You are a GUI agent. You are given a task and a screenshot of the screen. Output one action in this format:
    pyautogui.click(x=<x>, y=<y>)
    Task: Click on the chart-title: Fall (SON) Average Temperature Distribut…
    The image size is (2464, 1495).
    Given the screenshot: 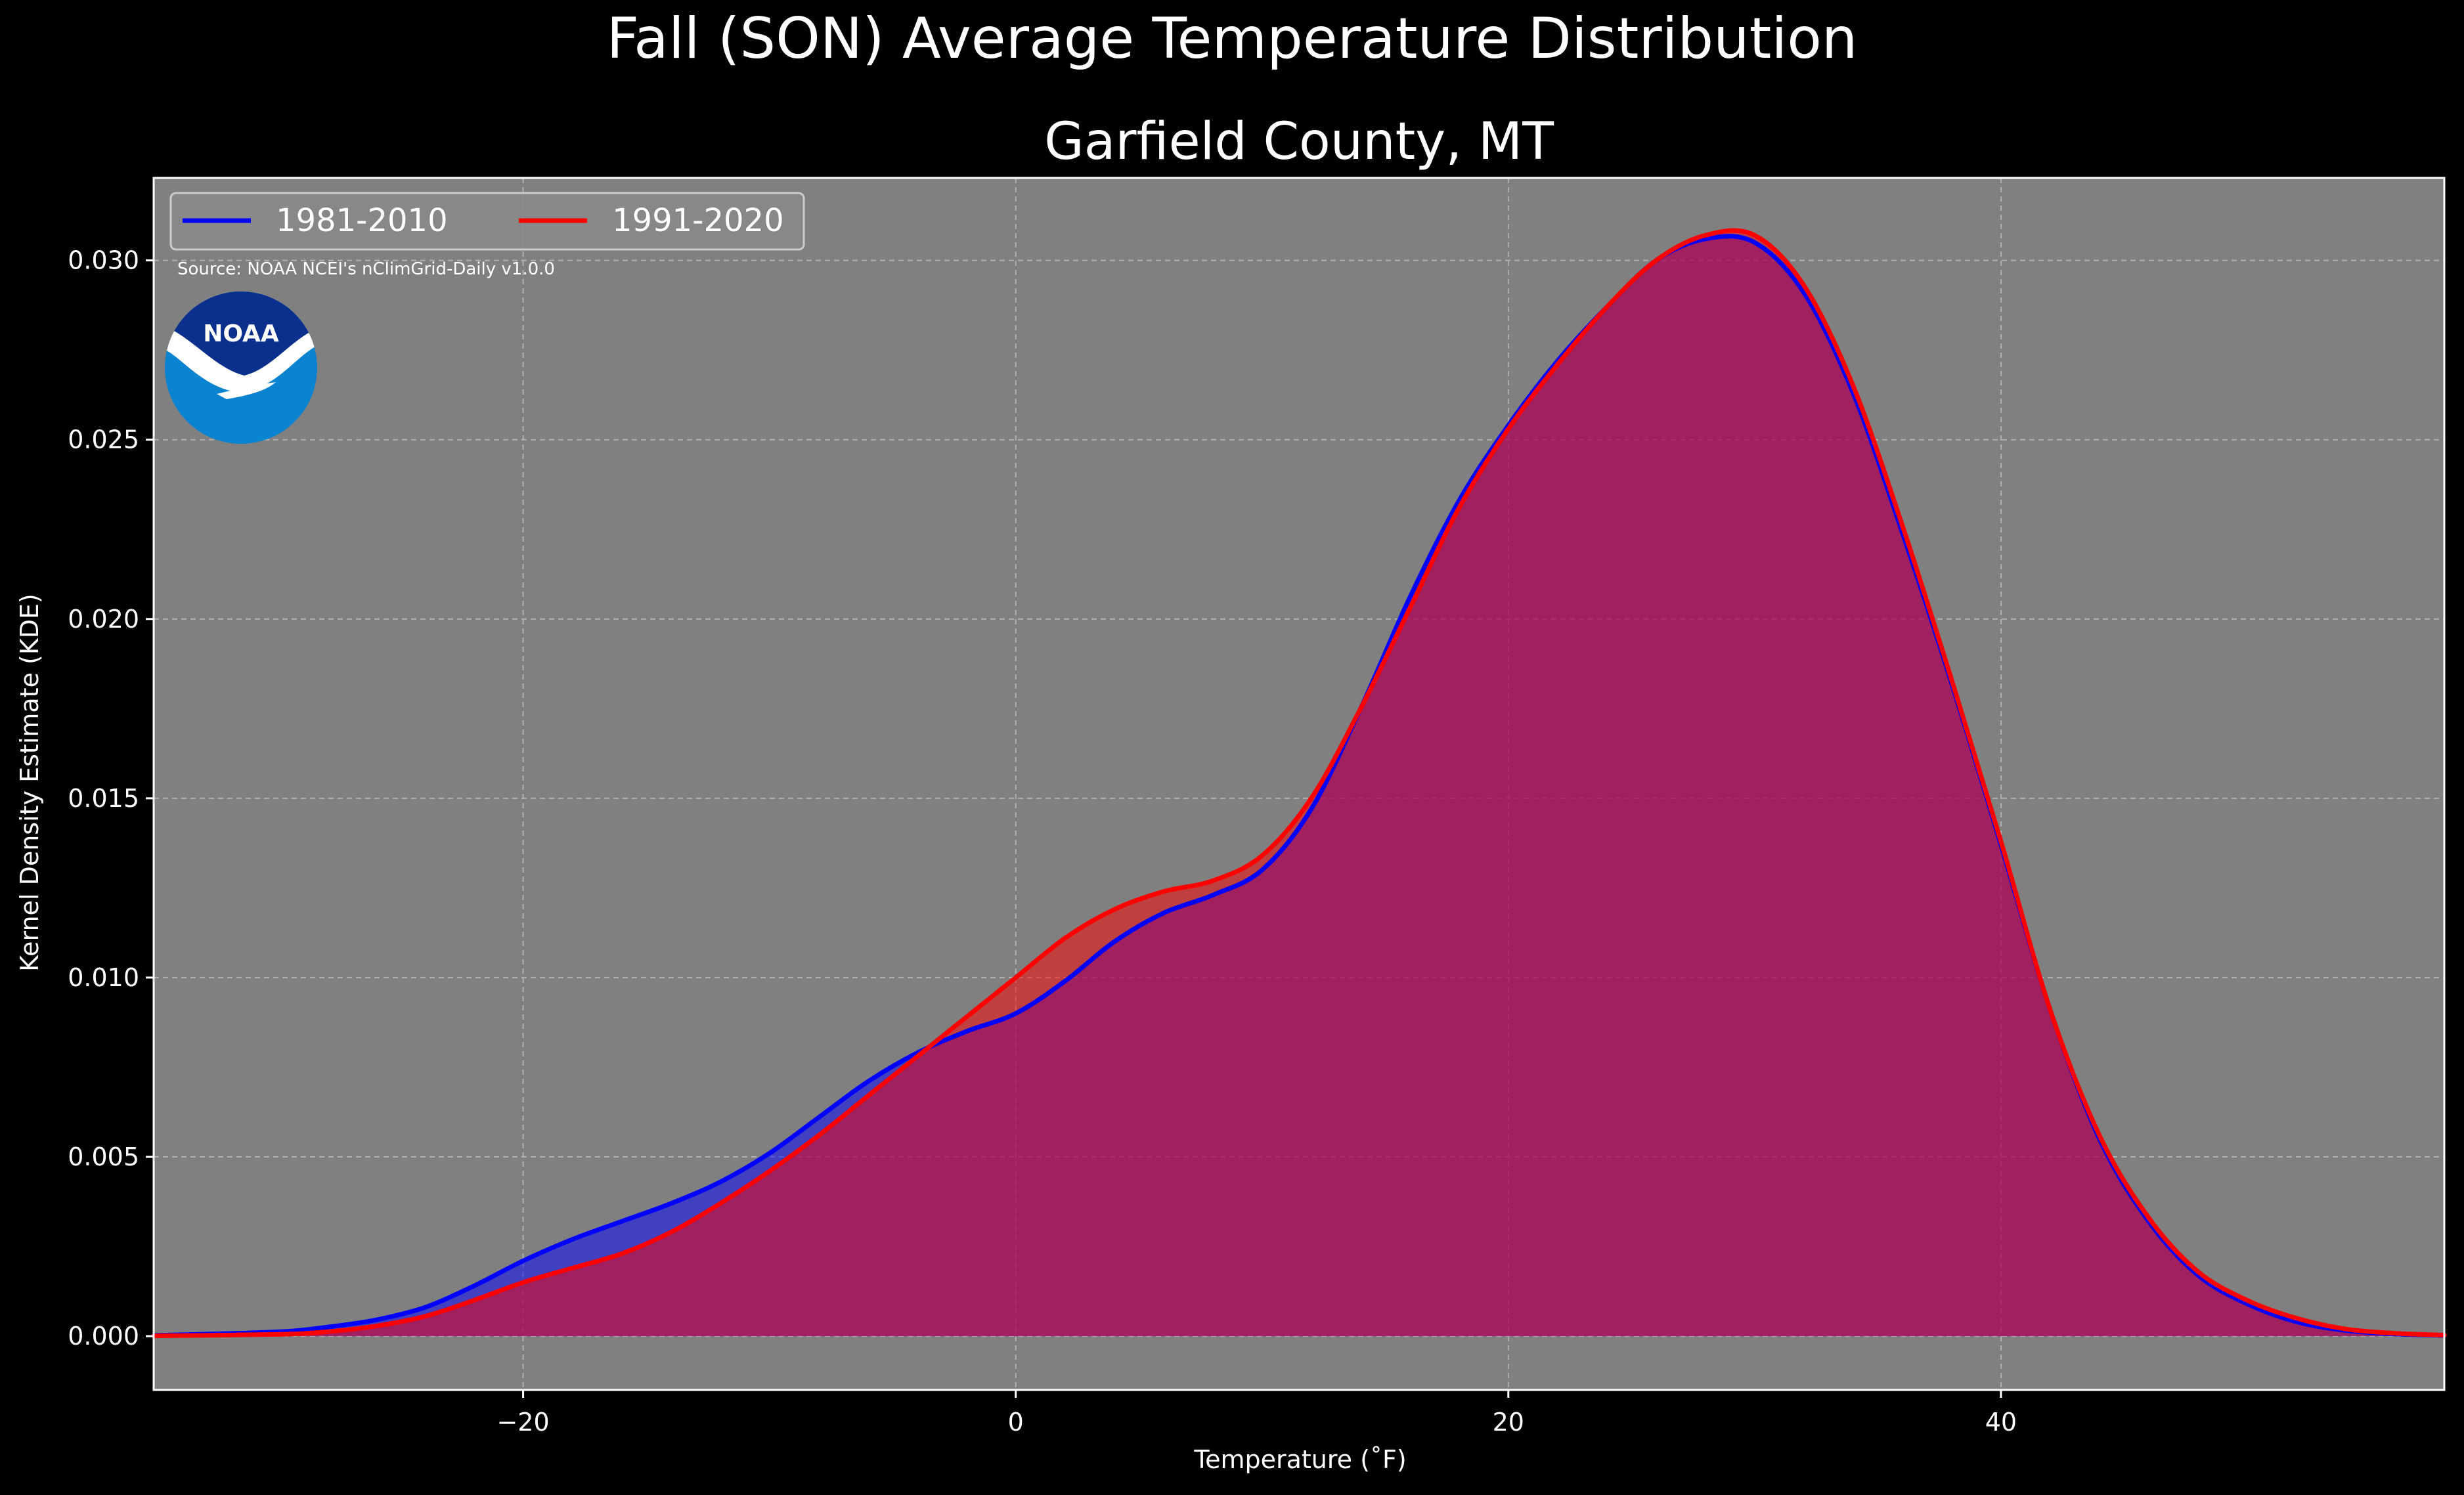 What is the action you would take?
    pyautogui.click(x=1232, y=39)
    